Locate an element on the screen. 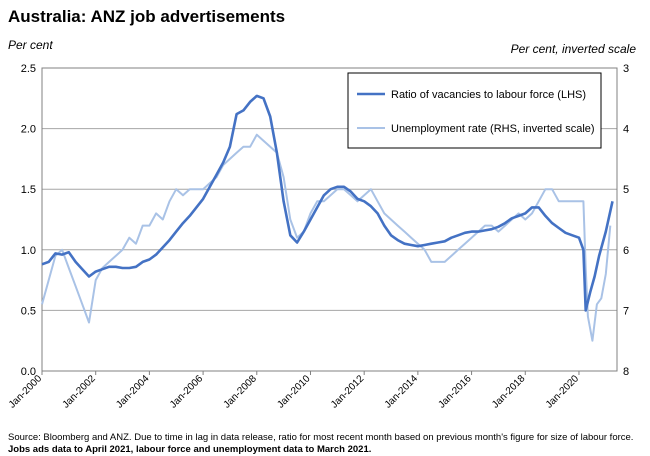 This screenshot has height=456, width=650. left-tick-label: 1.0 is located at coordinates (28, 251).